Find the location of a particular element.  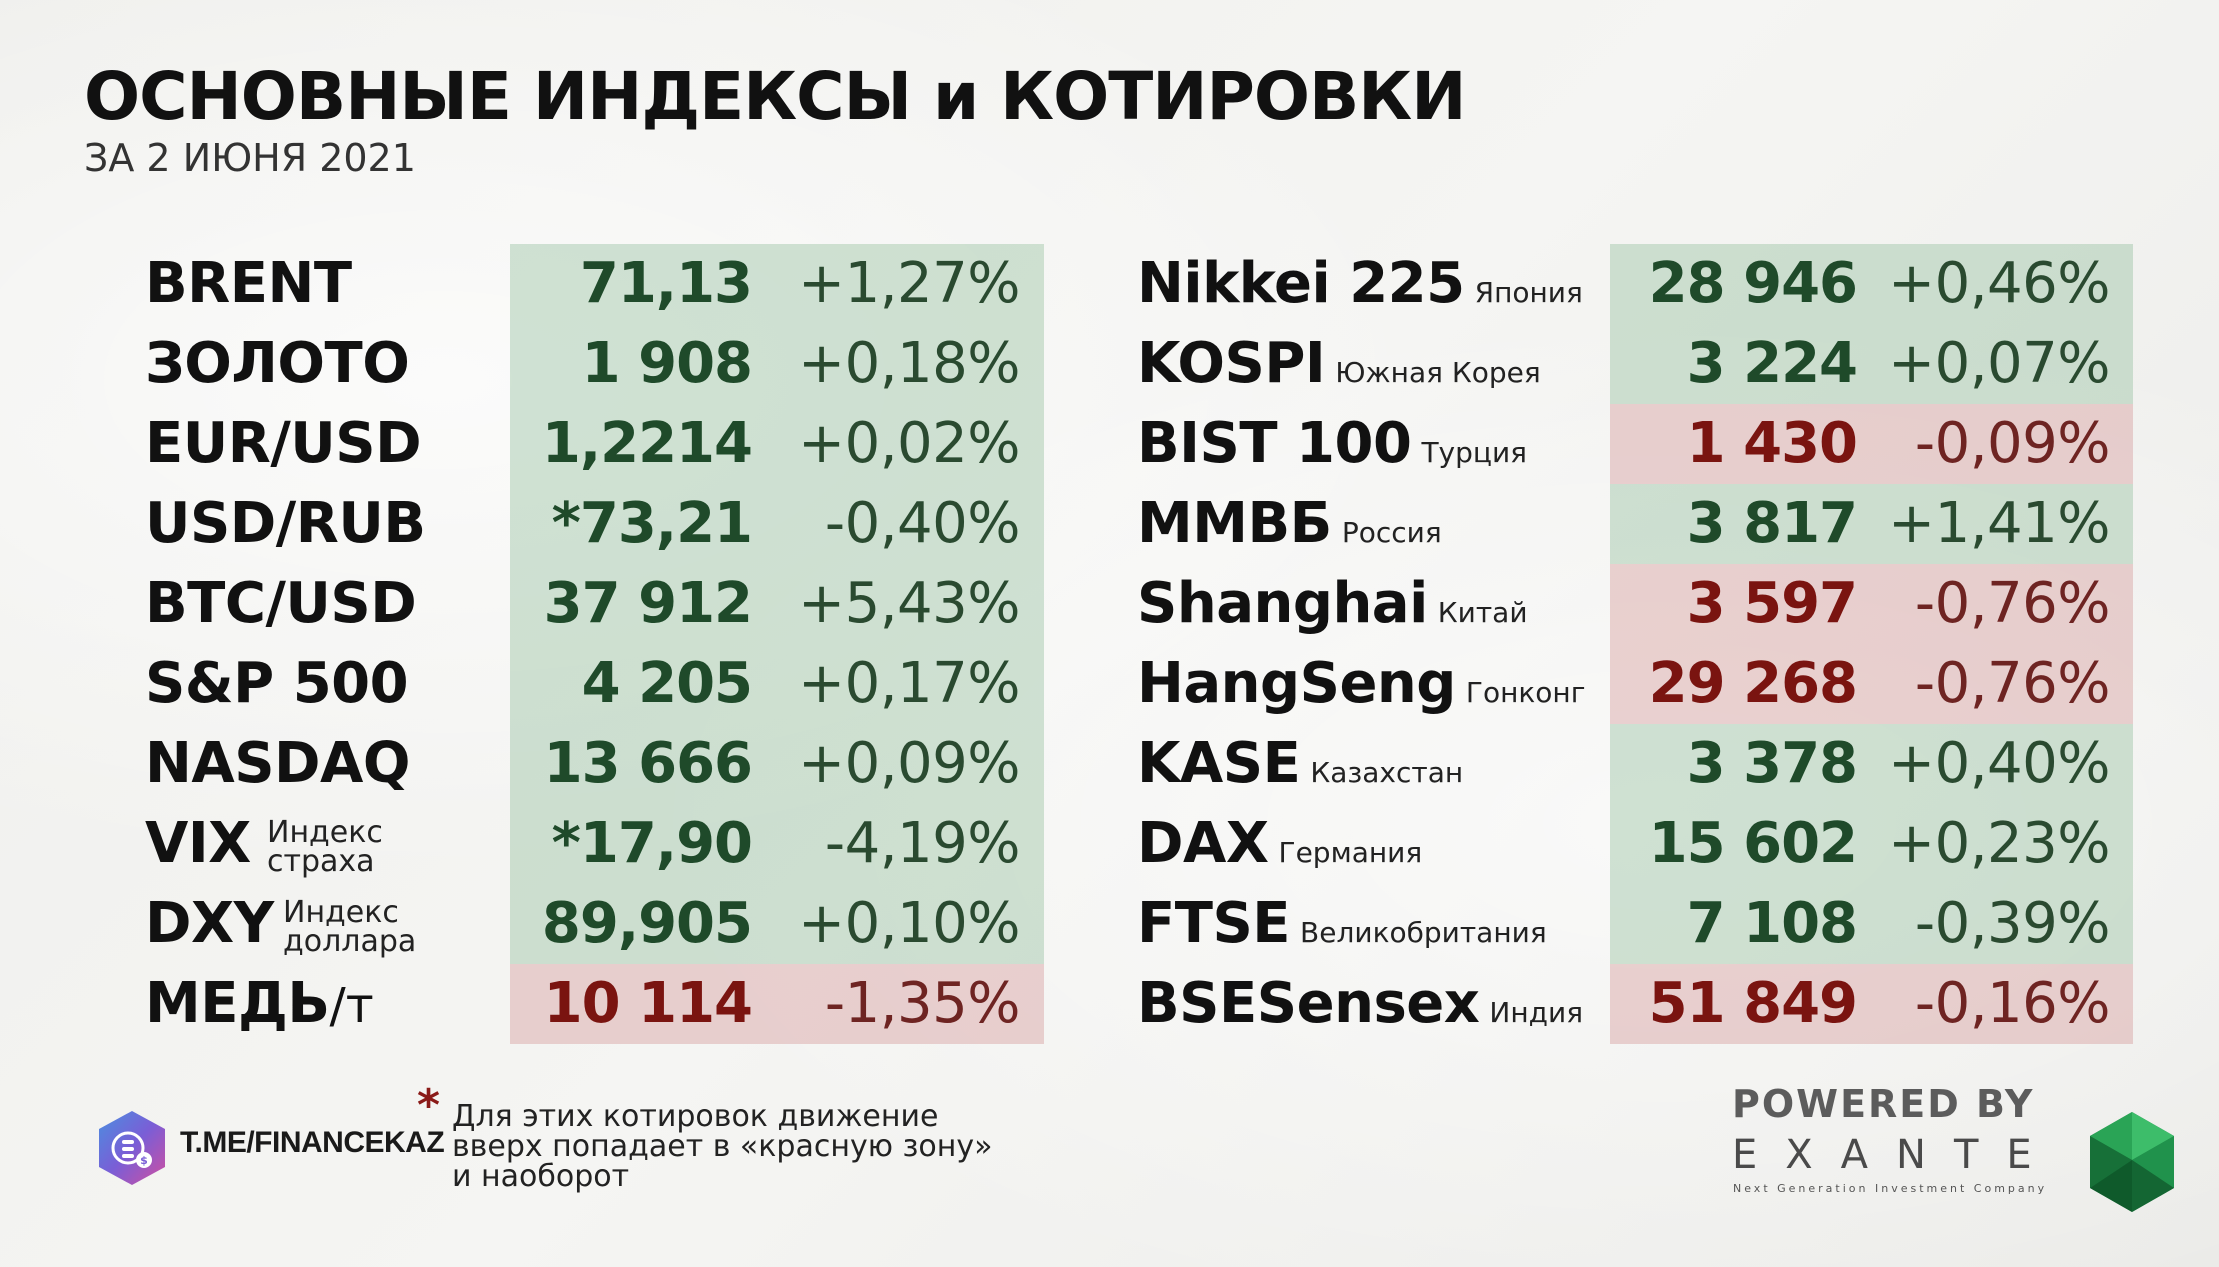

instrument-name: ММВБ Россия is located at coordinates (1289, 528).